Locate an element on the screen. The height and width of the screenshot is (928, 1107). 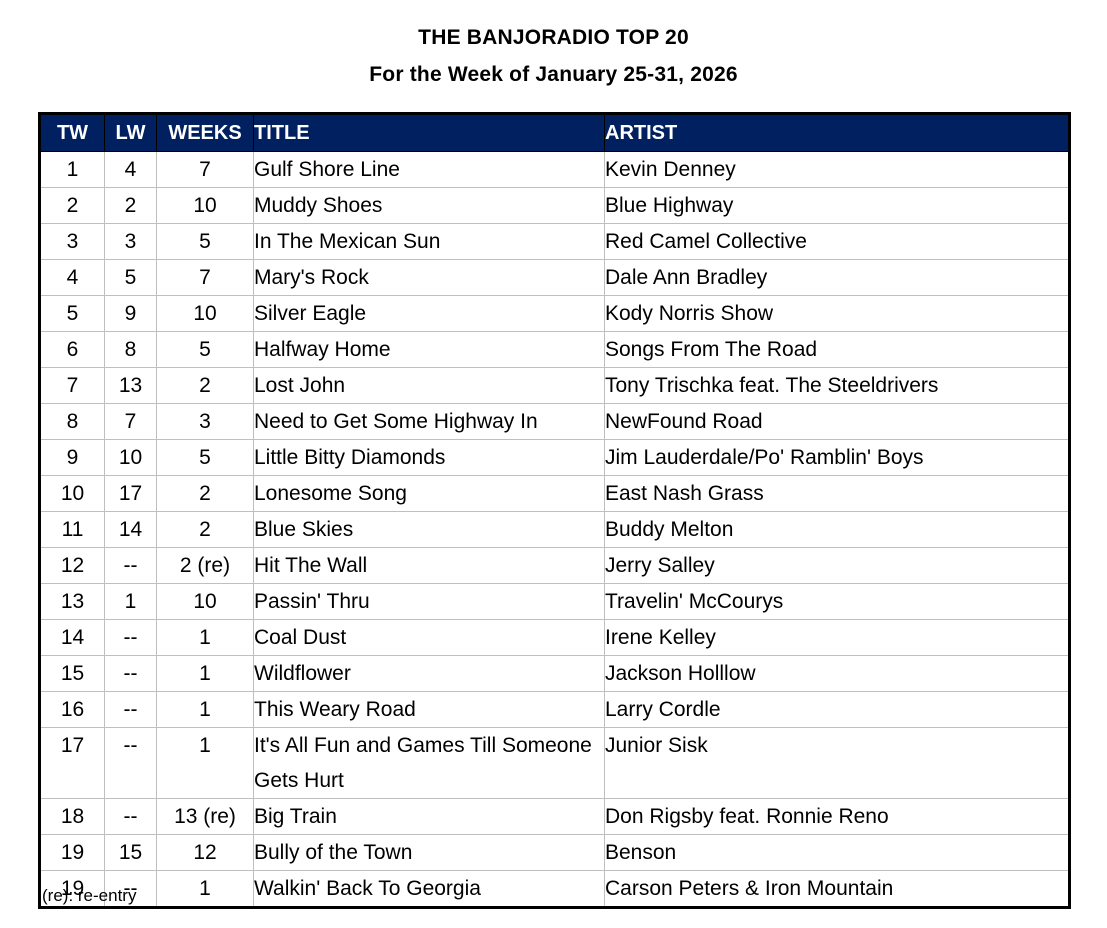
cell-title: Hit The Wall is located at coordinates (429, 565).